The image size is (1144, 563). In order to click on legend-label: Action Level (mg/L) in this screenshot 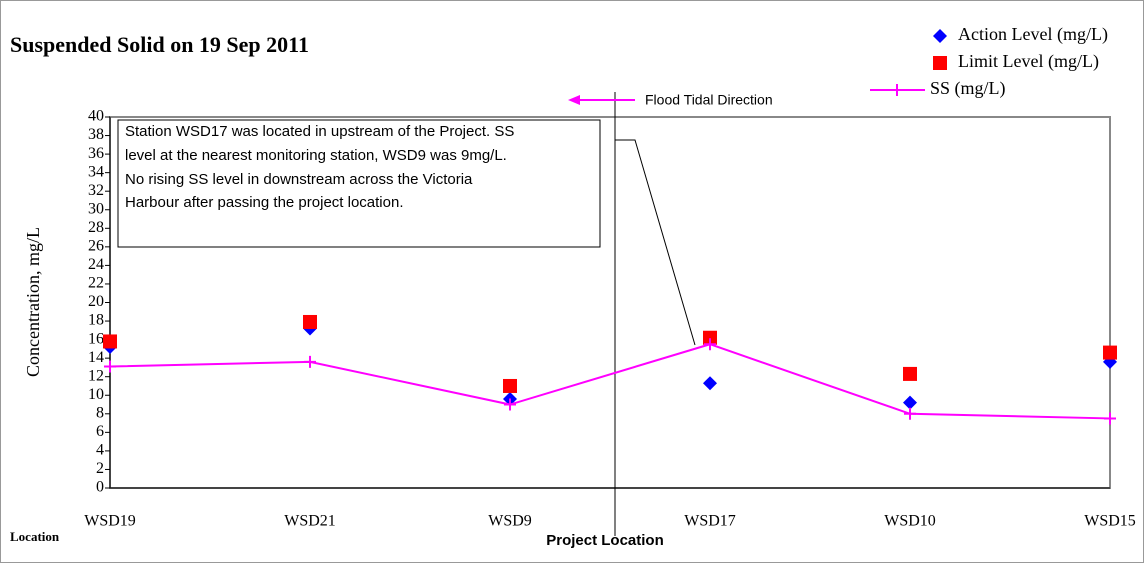, I will do `click(1033, 34)`.